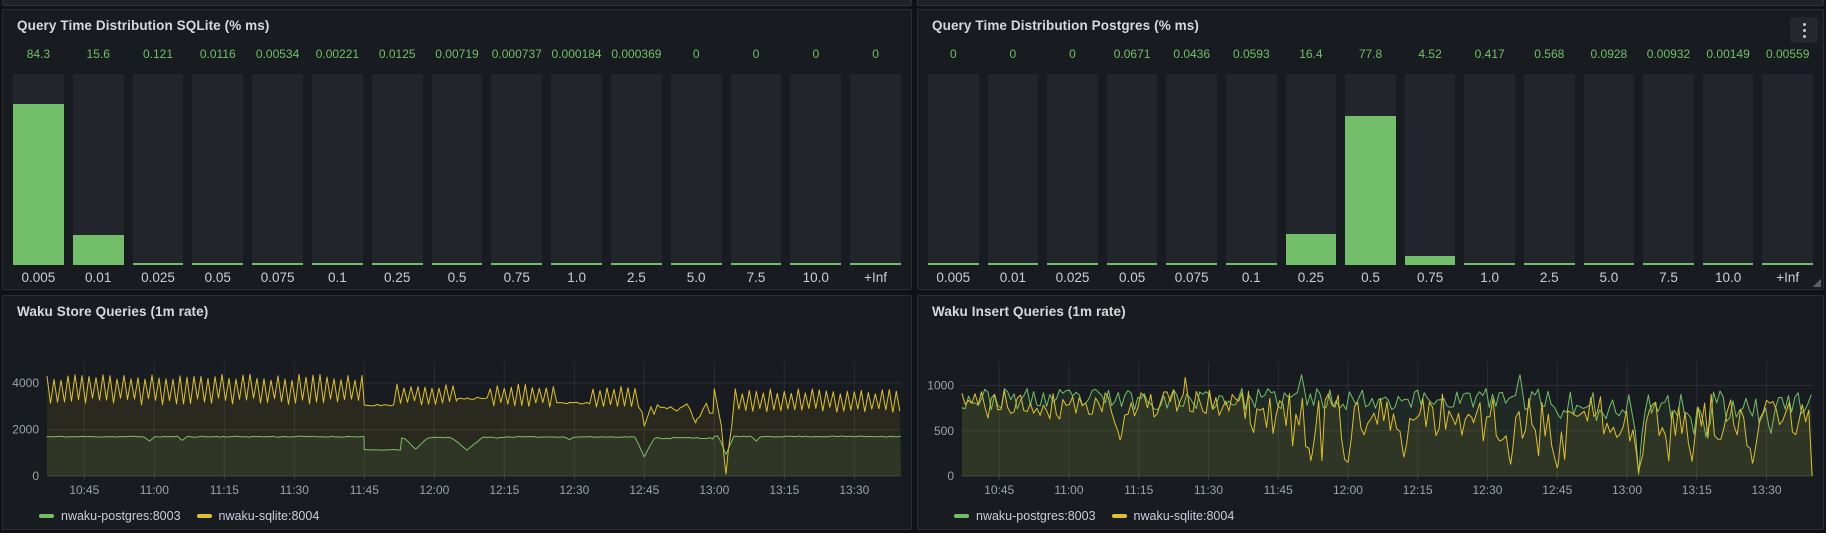  Describe the element at coordinates (457, 3) in the screenshot. I see `cropped-panel-bottom-edge-left` at that location.